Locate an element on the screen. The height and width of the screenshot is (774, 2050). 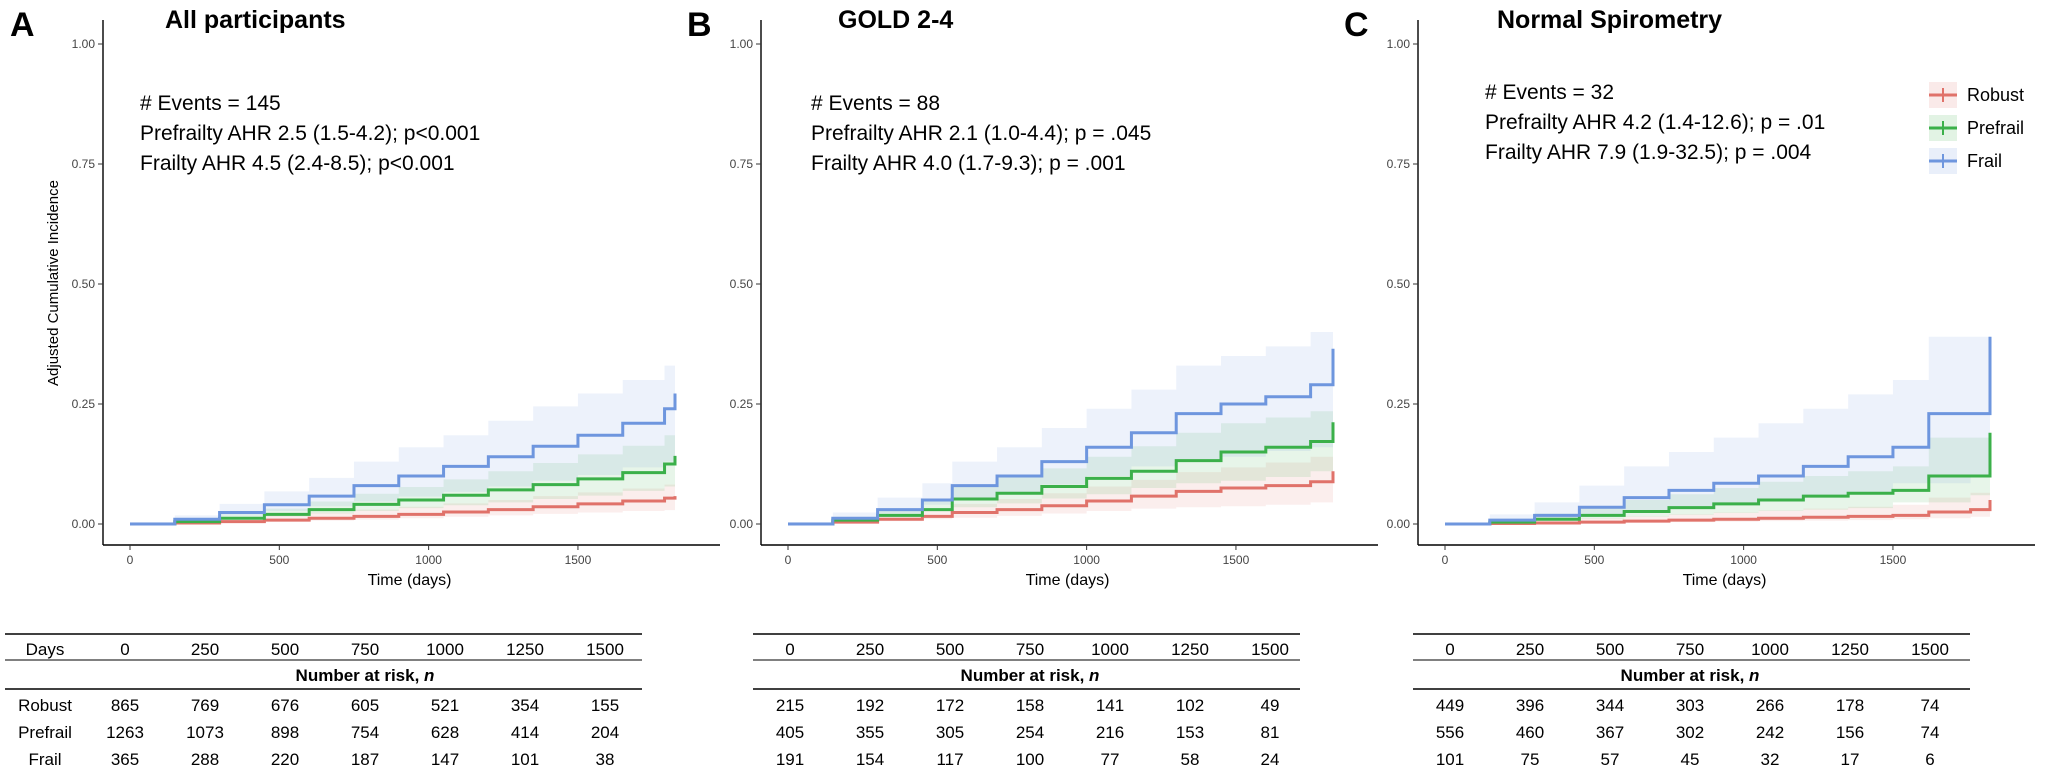
risk-cell: 141 is located at coordinates (1110, 705).